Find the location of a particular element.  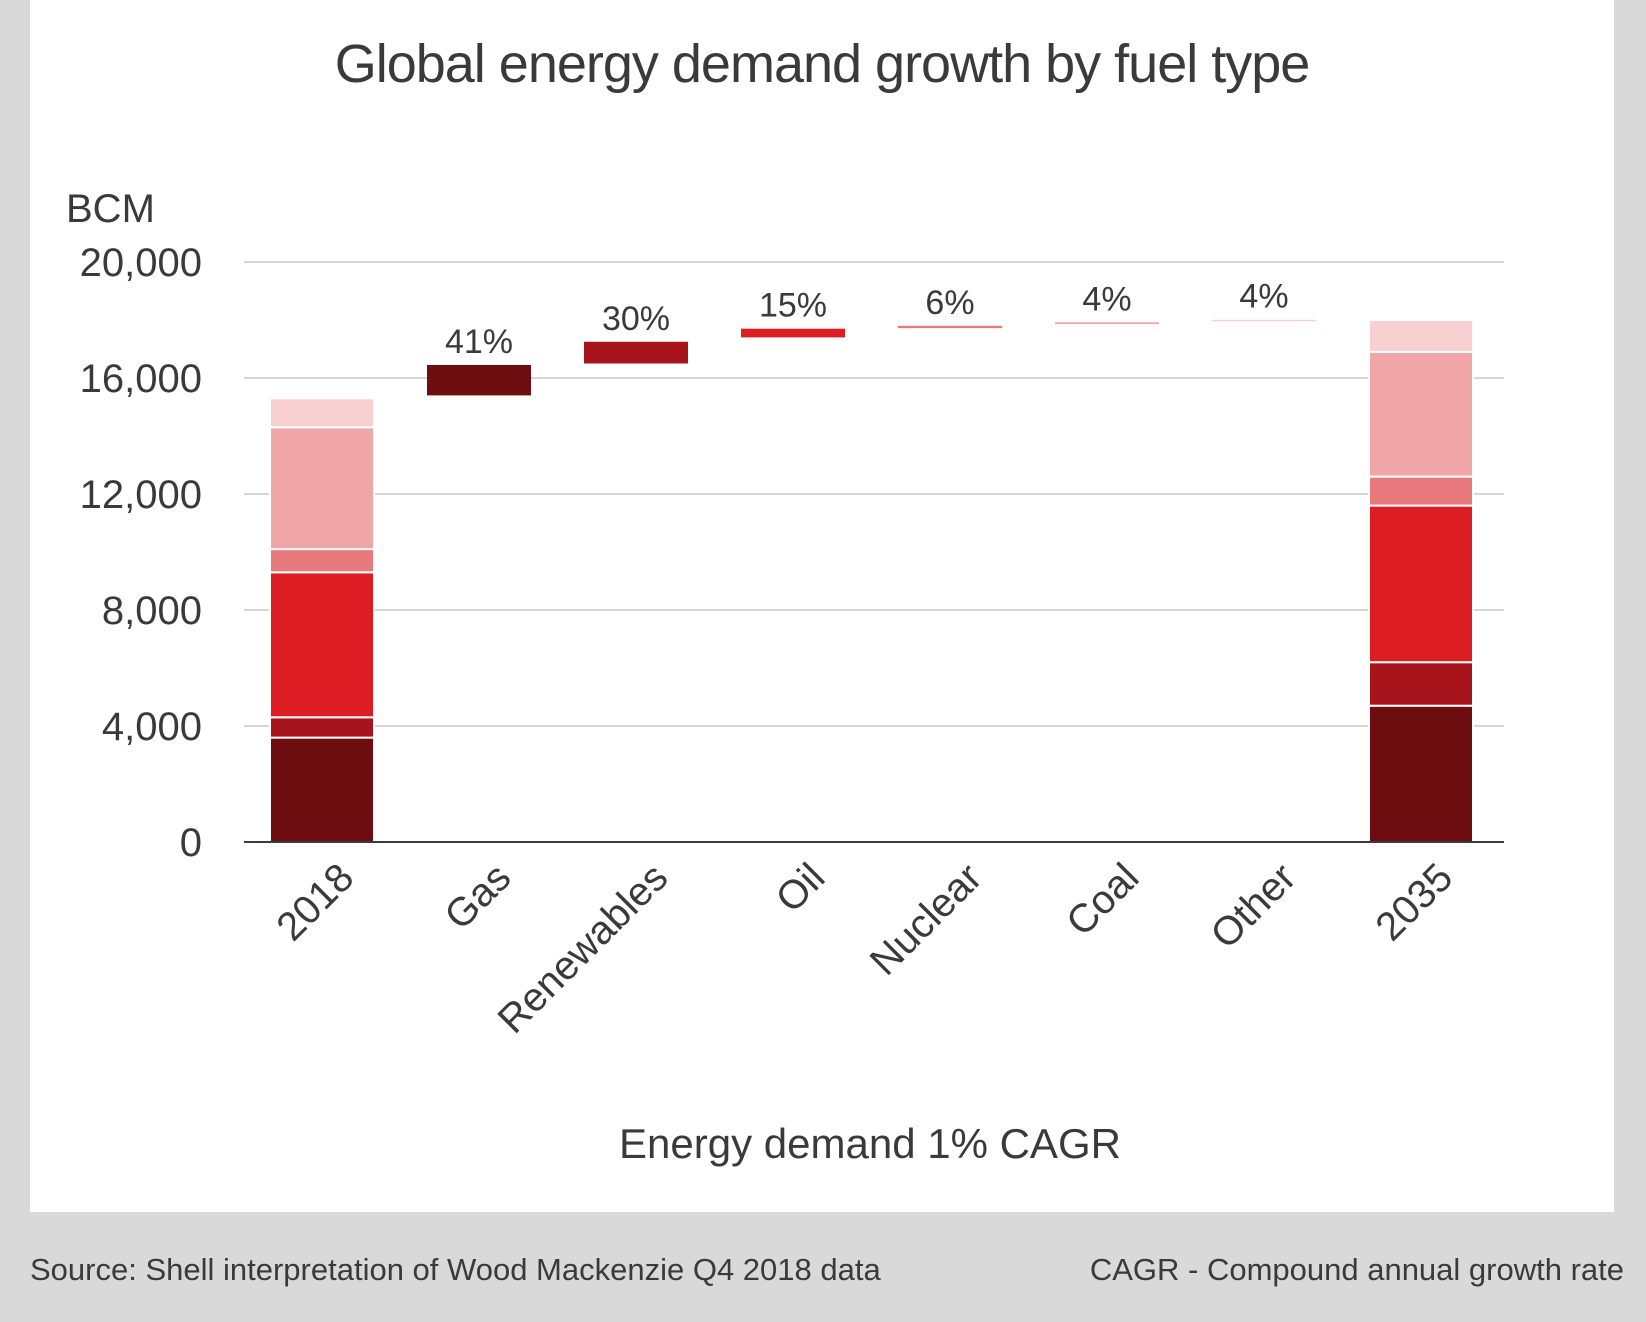

x-tick-label: Renewables is located at coordinates (583, 948).